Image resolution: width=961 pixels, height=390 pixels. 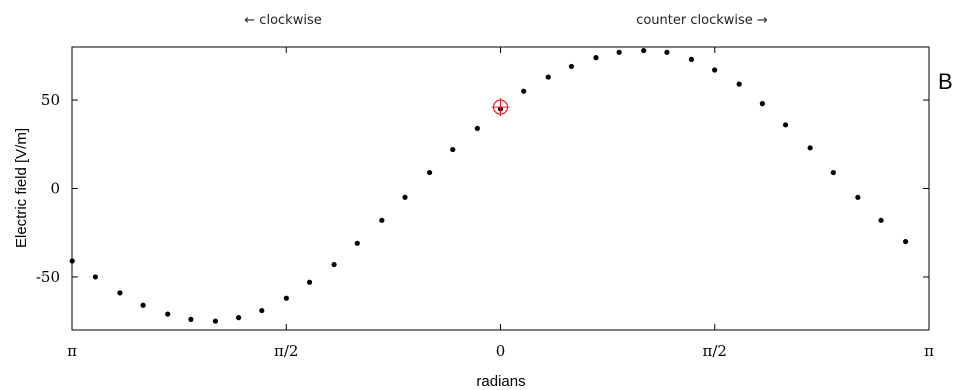 What do you see at coordinates (21, 188) in the screenshot?
I see `y-axis-title: Electric field [V/m]` at bounding box center [21, 188].